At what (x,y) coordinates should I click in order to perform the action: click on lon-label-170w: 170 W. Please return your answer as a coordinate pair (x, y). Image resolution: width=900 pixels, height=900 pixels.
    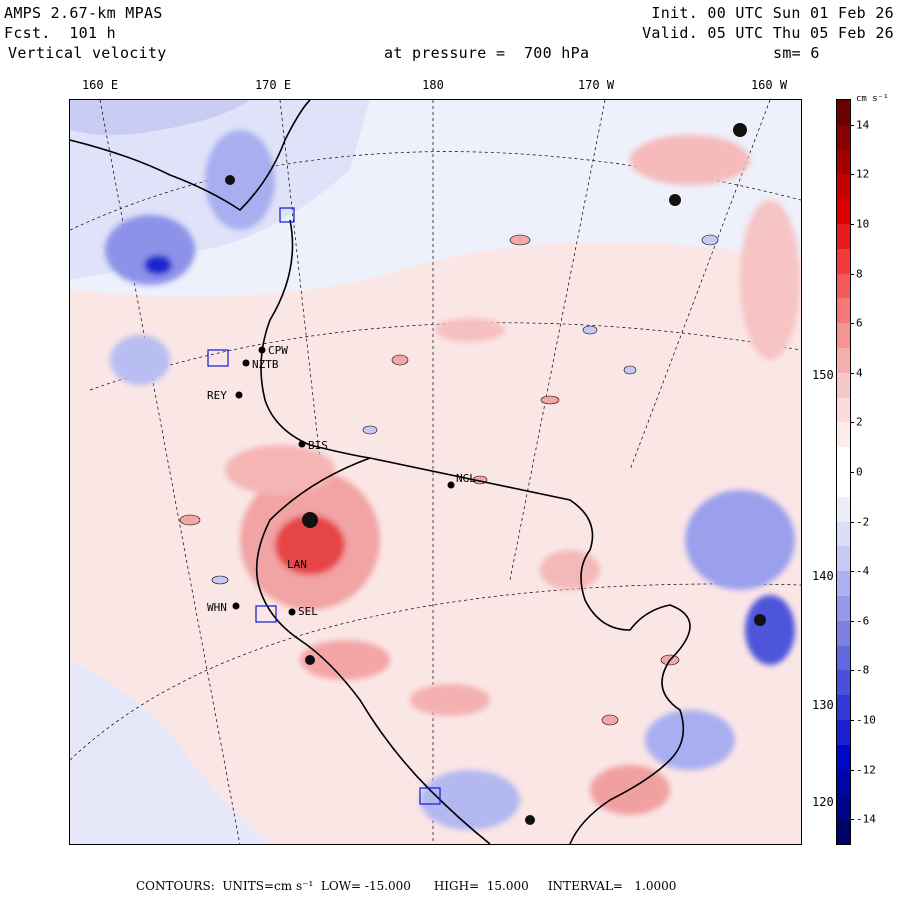
    Looking at the image, I should click on (596, 85).